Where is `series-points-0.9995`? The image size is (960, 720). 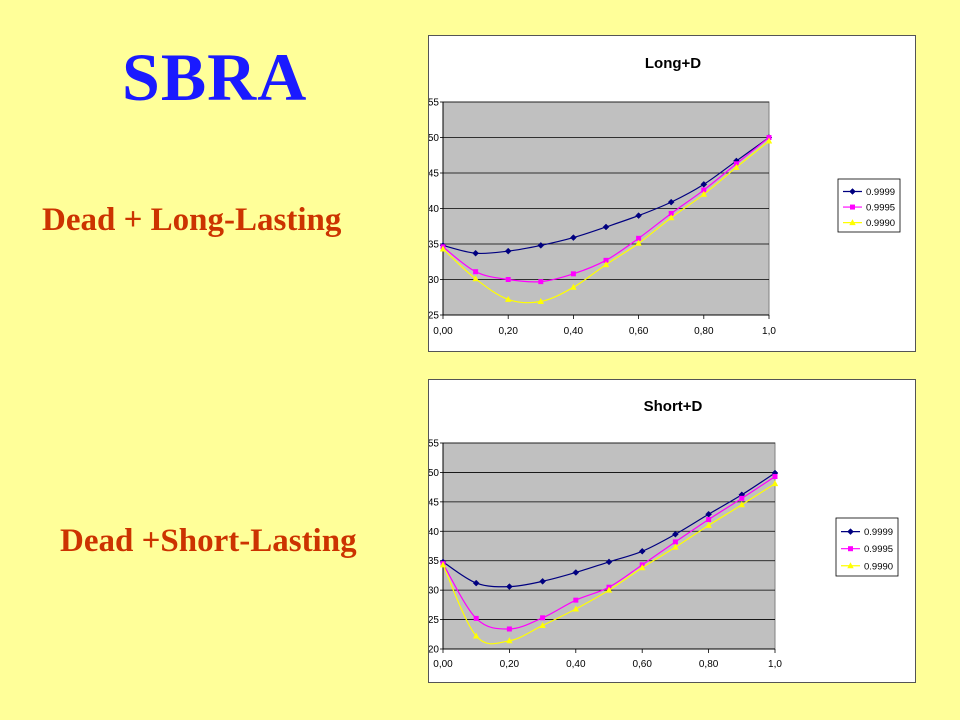 series-points-0.9995 is located at coordinates (606, 210).